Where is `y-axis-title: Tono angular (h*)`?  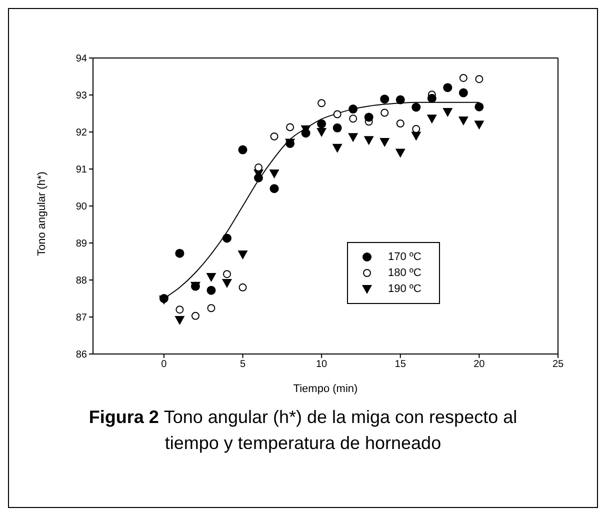
y-axis-title: Tono angular (h*) is located at coordinates (42, 214).